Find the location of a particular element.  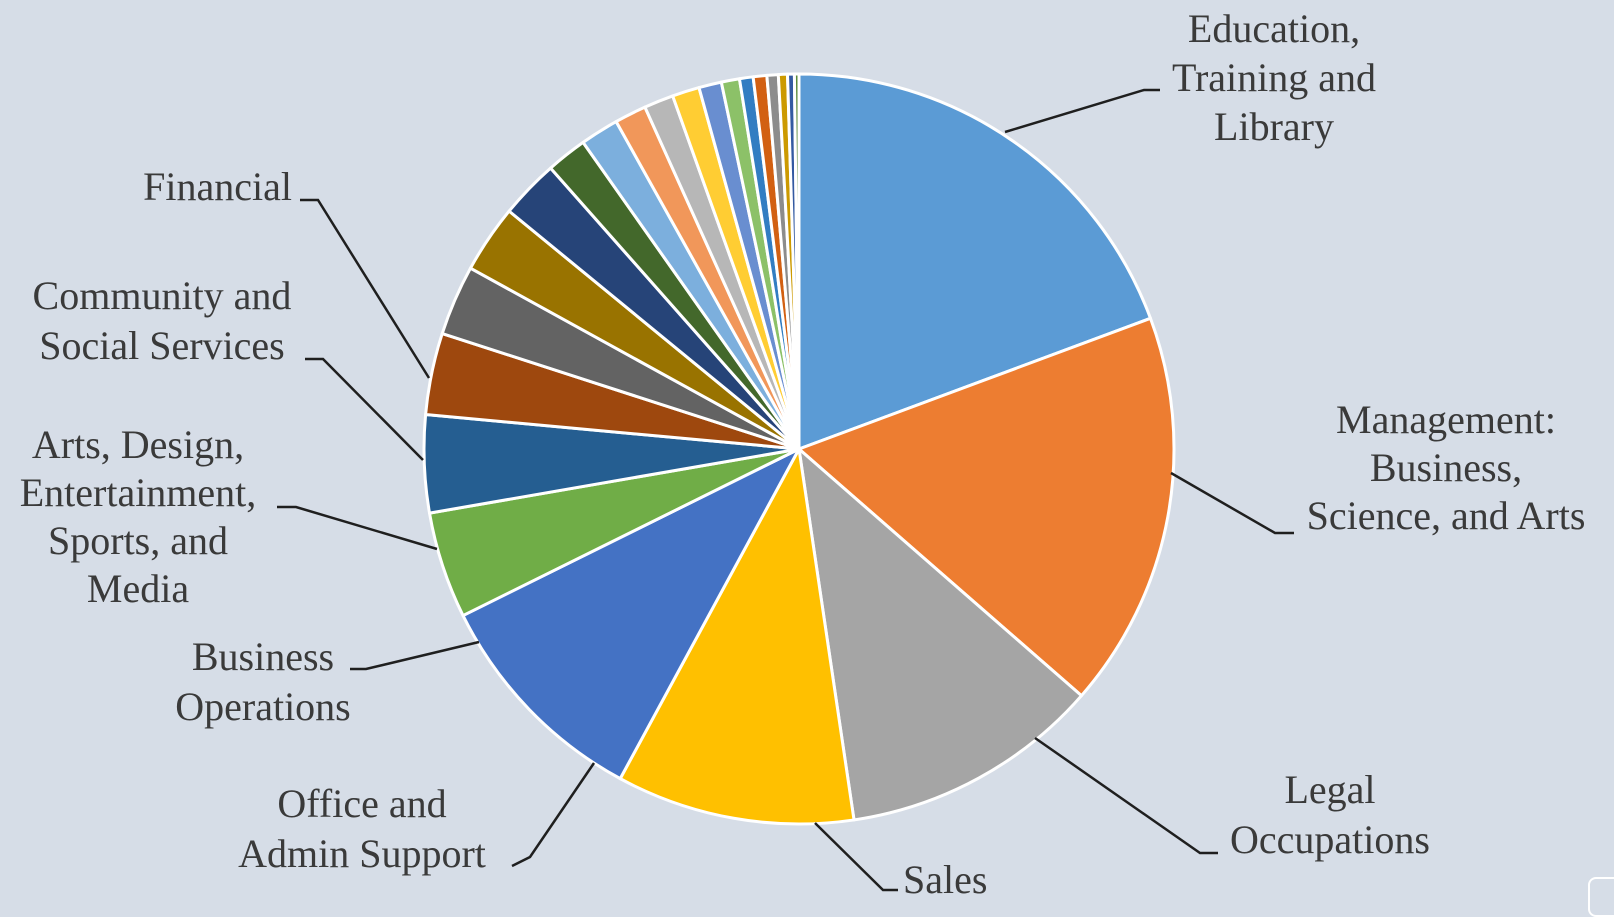

data-label-line: Social Services is located at coordinates (162, 345).